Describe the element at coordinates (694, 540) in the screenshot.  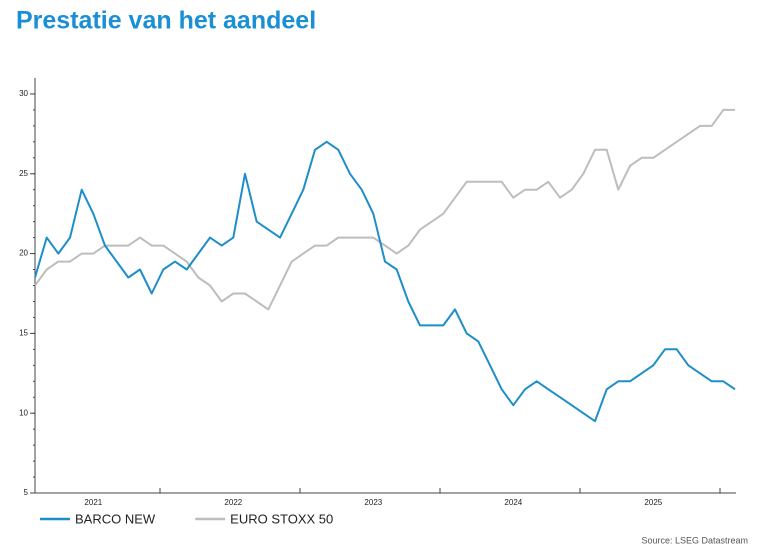
I see `source: Source: LSEG Datastream` at that location.